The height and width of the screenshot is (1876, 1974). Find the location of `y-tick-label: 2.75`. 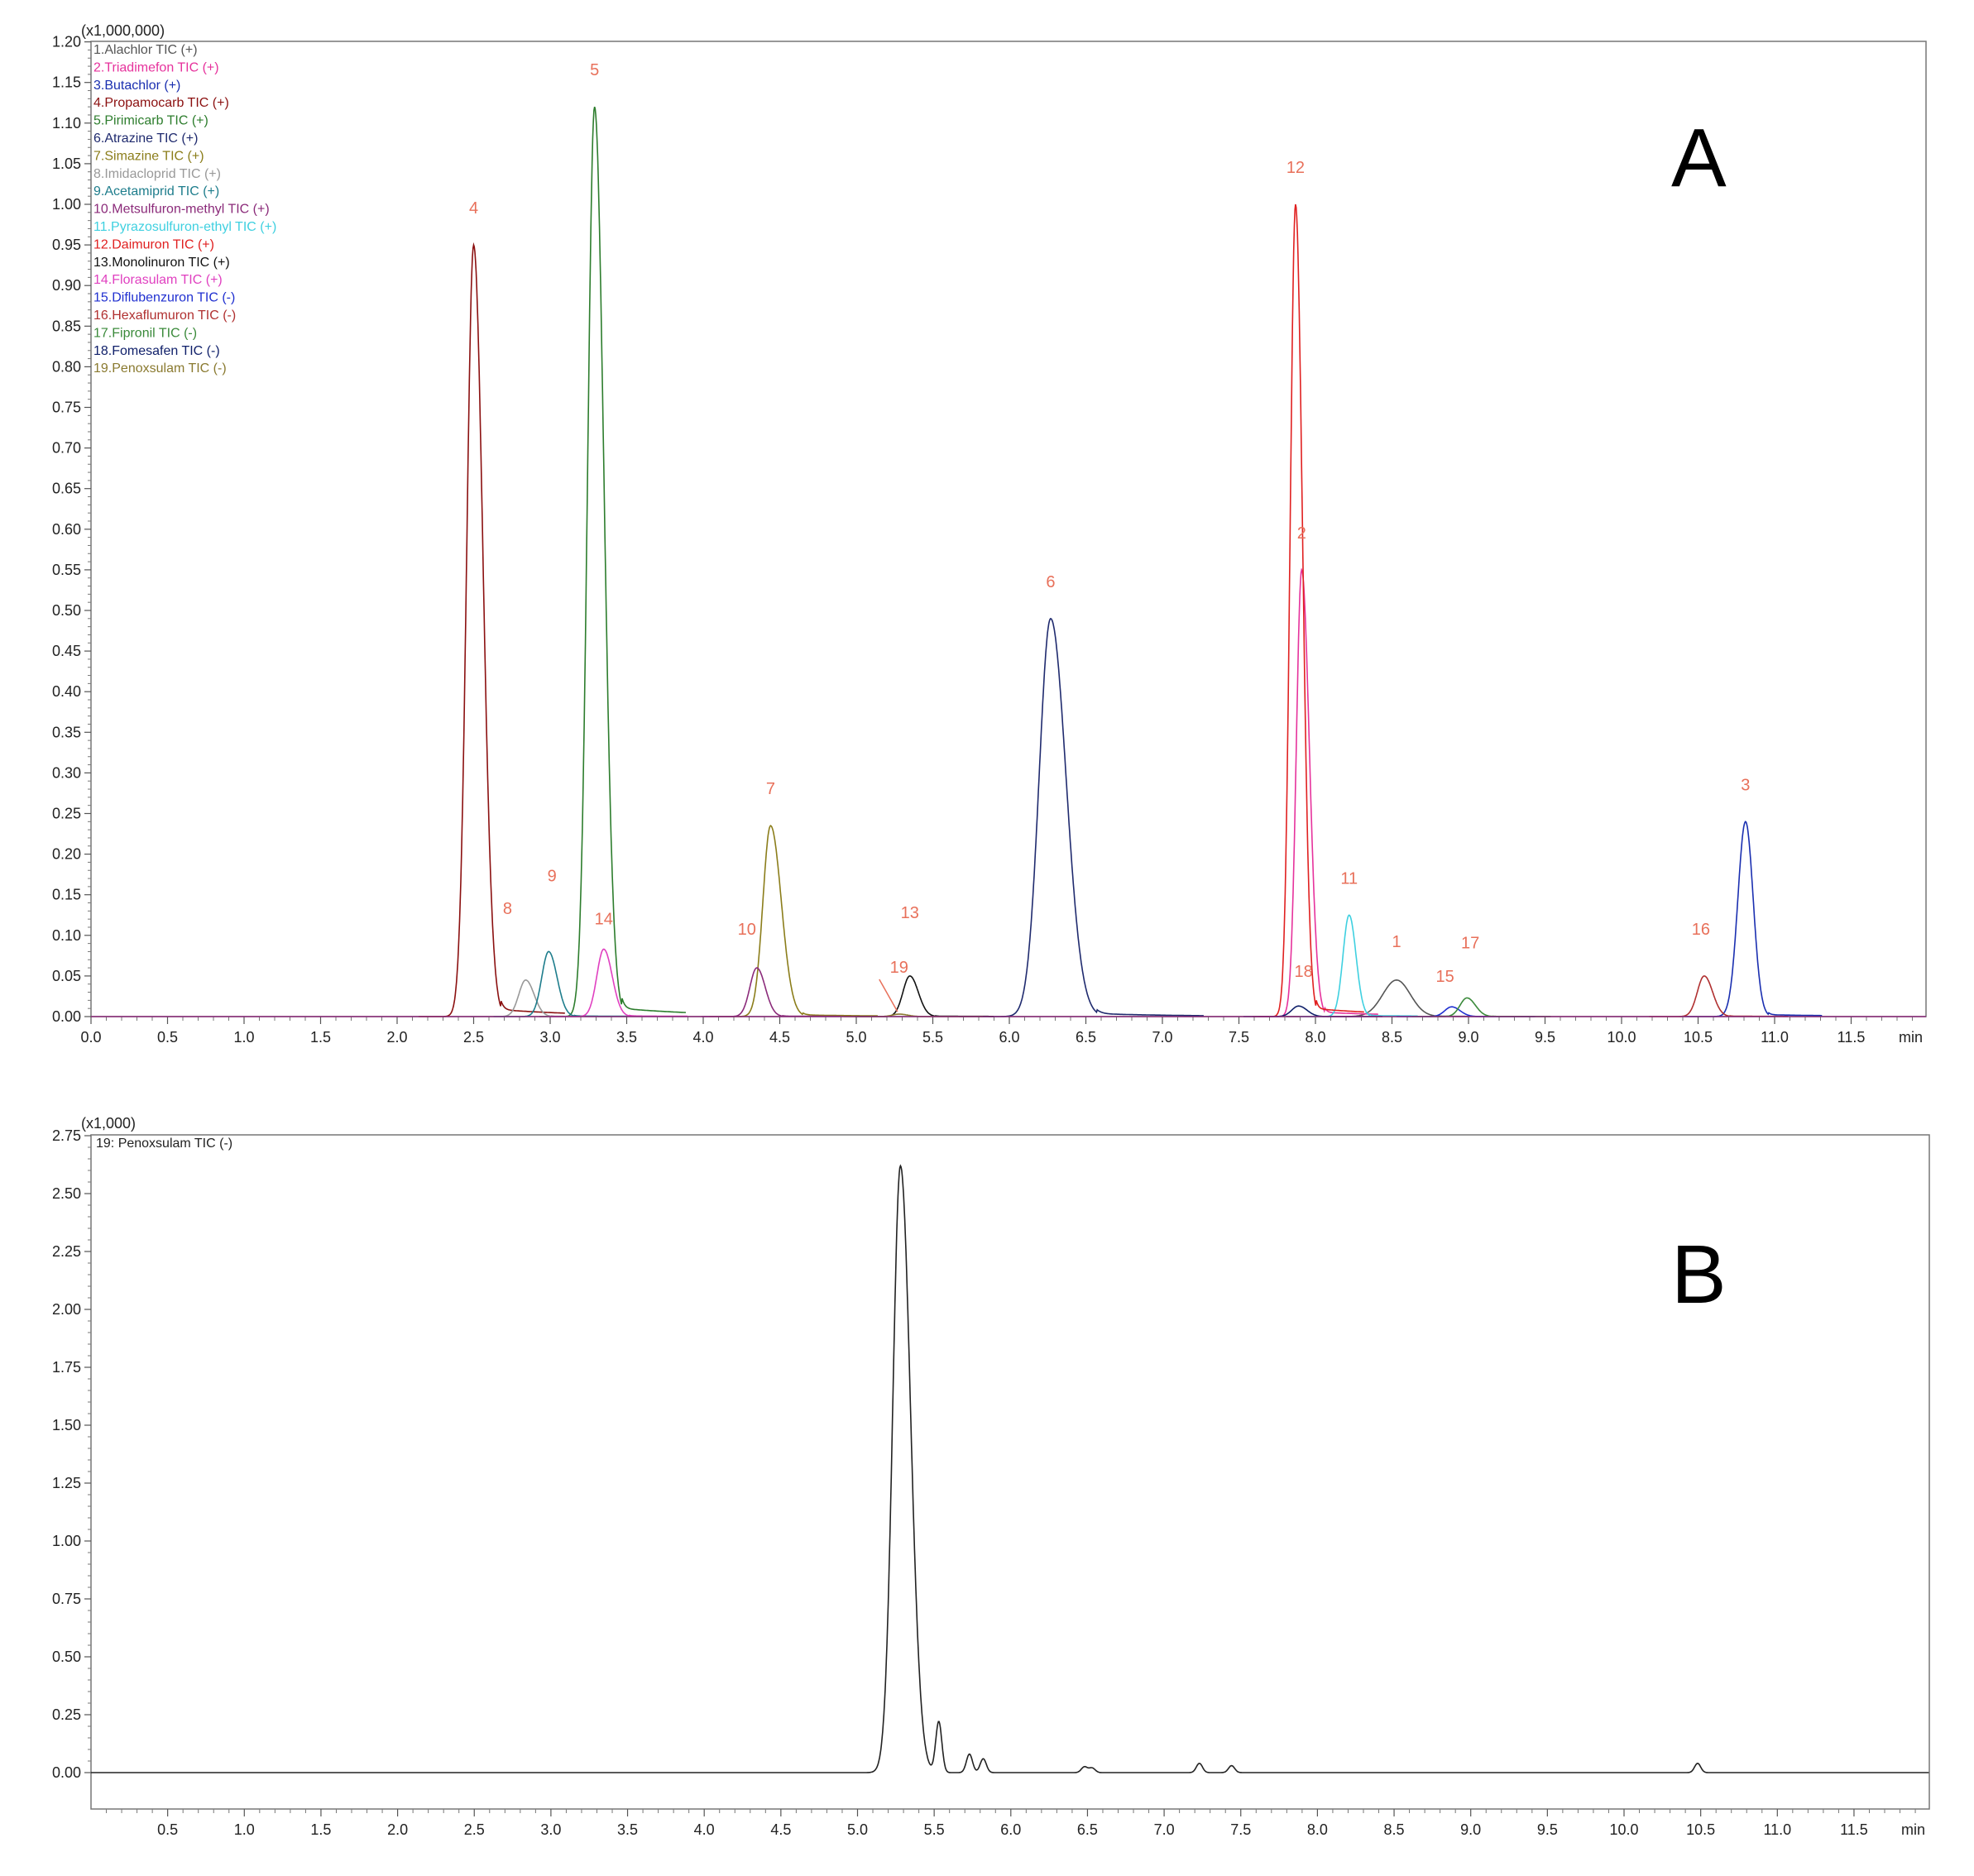

y-tick-label: 2.75 is located at coordinates (66, 1135).